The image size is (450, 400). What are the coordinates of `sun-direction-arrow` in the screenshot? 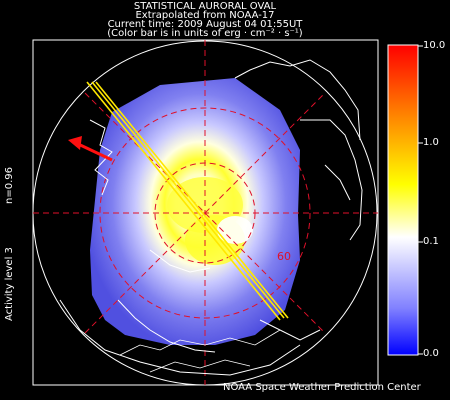 It's located at (90, 149).